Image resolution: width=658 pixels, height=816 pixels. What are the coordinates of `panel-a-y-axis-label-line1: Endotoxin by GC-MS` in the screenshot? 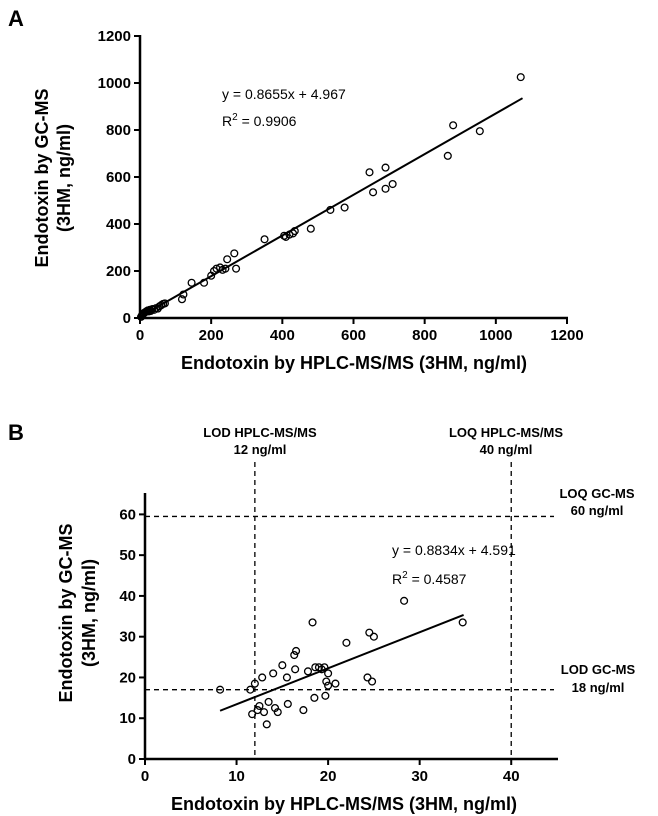 It's located at (42, 178).